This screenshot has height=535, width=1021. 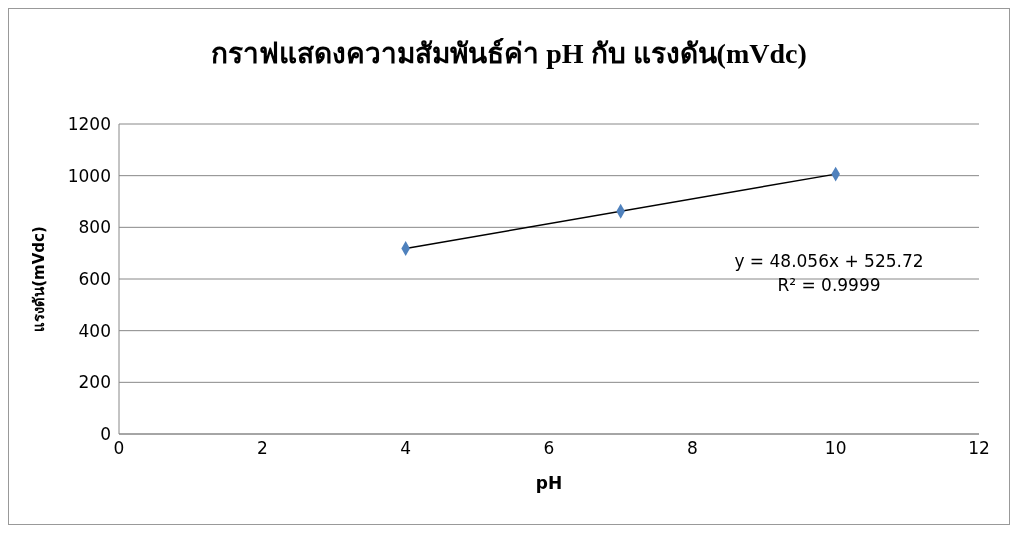 I want to click on x-tick-label: 0, so click(x=119, y=448).